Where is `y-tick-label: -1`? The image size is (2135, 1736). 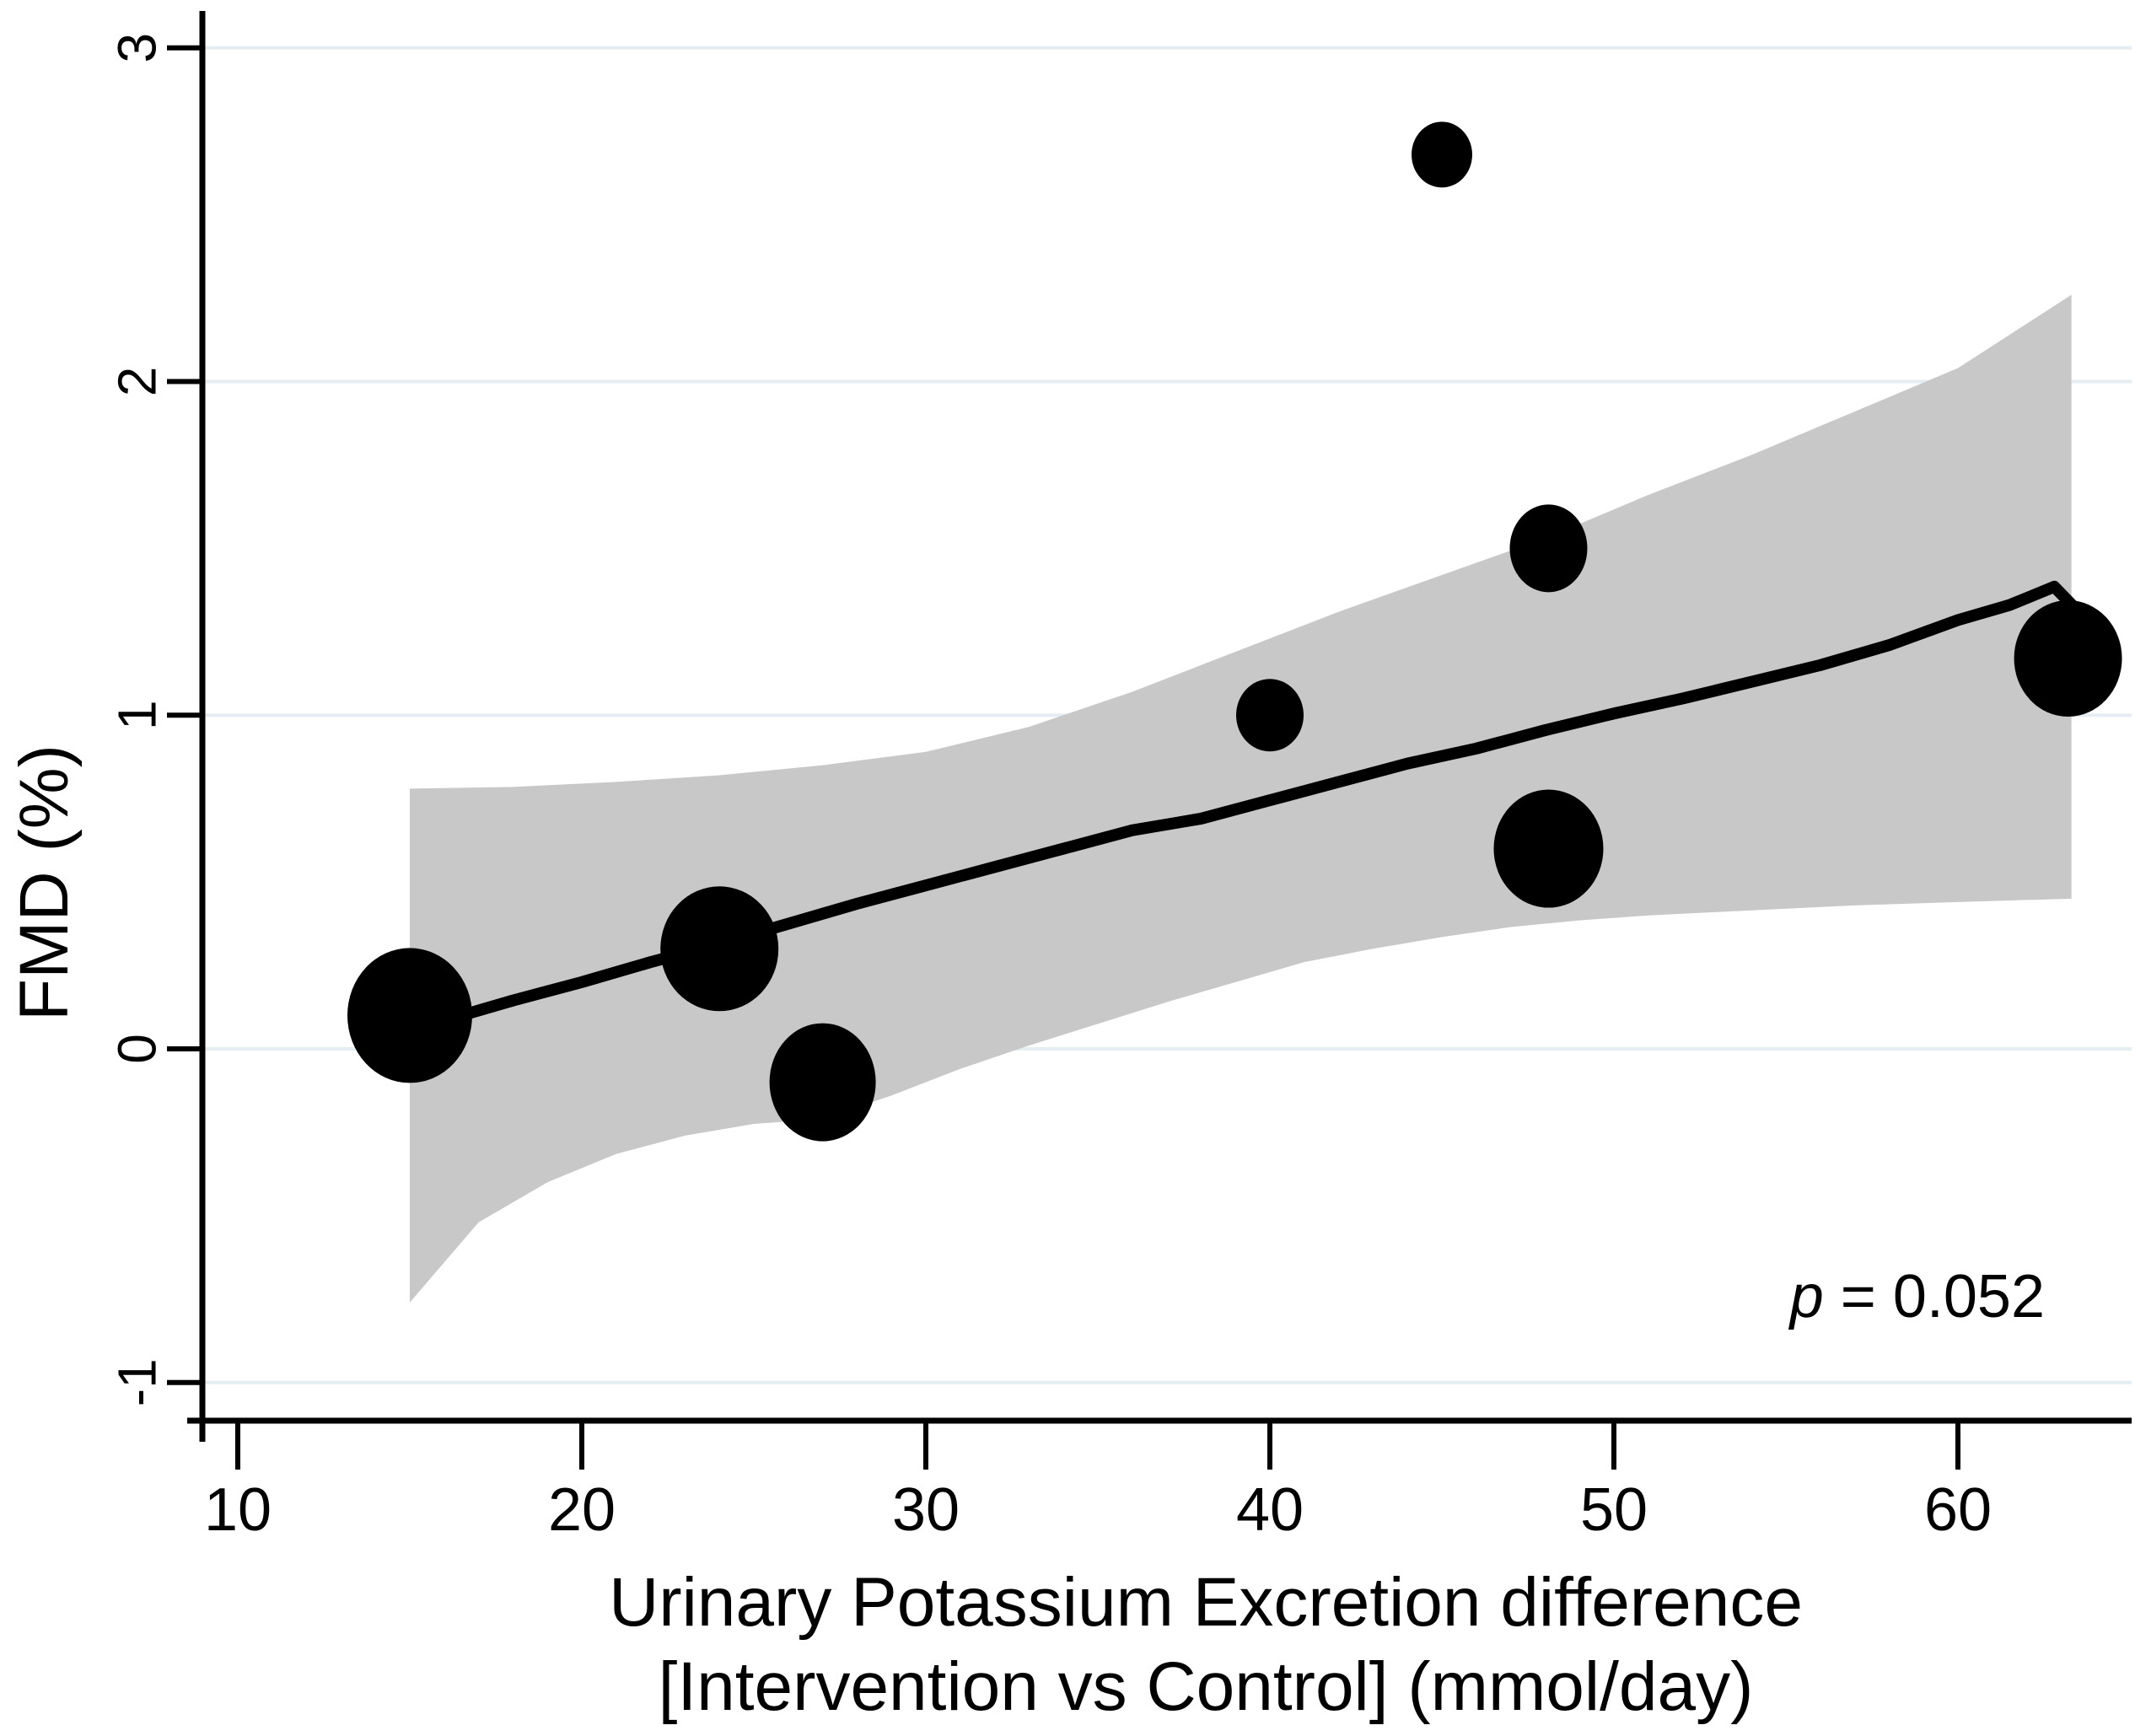
y-tick-label: -1 is located at coordinates (136, 1382).